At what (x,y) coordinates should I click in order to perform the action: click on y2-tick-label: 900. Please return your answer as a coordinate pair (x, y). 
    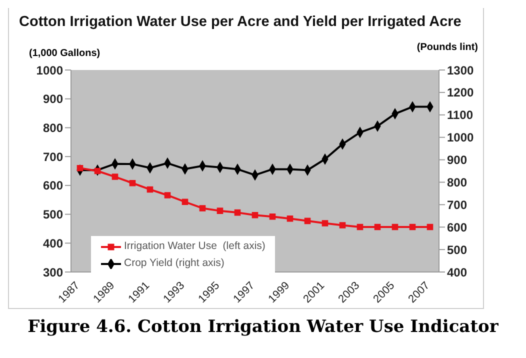
    Looking at the image, I should click on (457, 160).